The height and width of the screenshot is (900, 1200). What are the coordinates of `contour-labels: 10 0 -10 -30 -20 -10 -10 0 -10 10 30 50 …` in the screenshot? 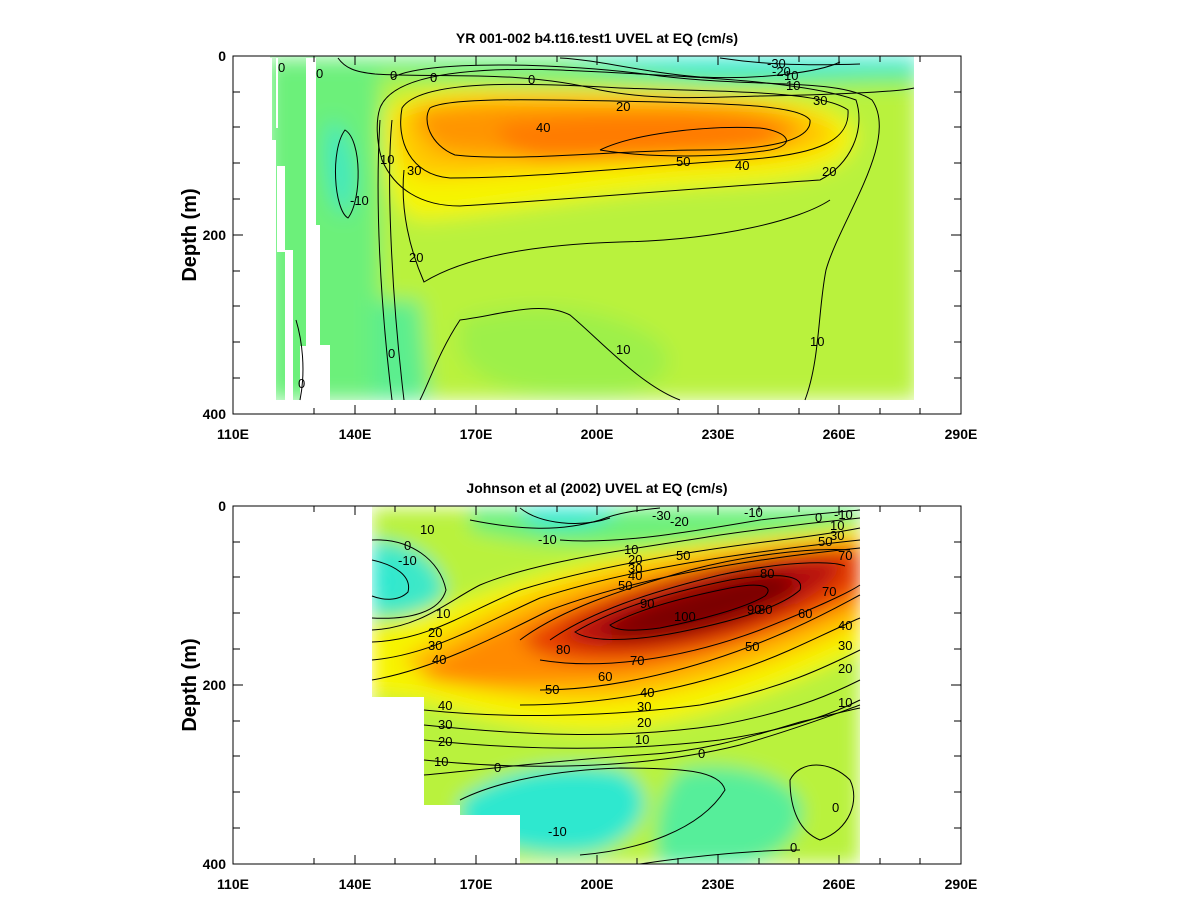 It's located at (625, 680).